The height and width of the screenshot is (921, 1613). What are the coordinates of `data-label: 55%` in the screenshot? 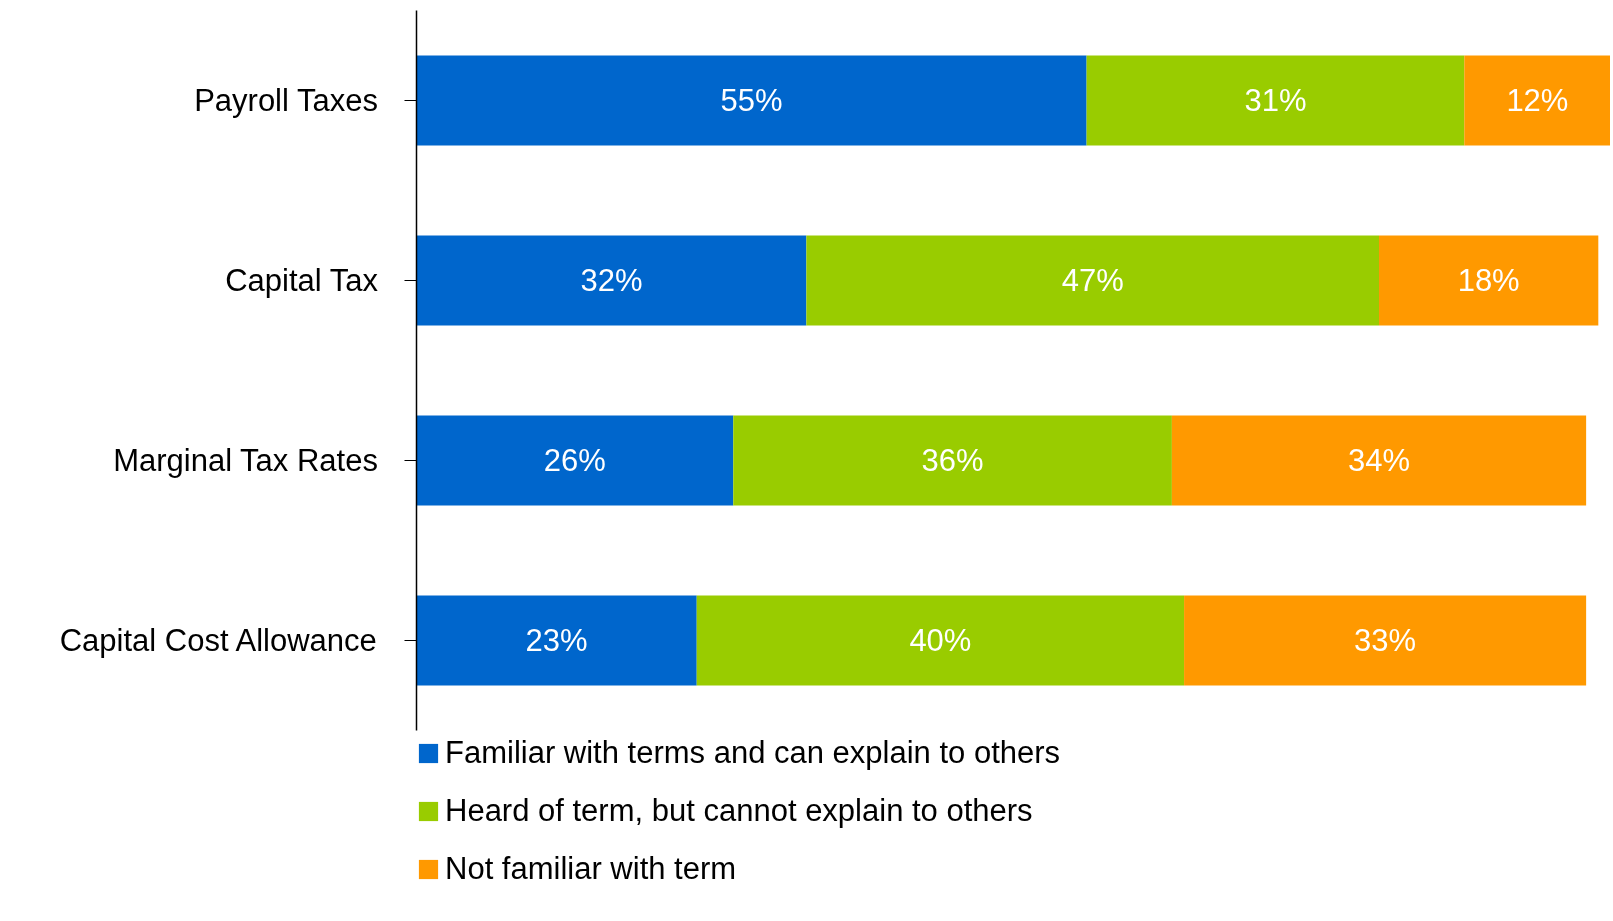 It's located at (751, 100).